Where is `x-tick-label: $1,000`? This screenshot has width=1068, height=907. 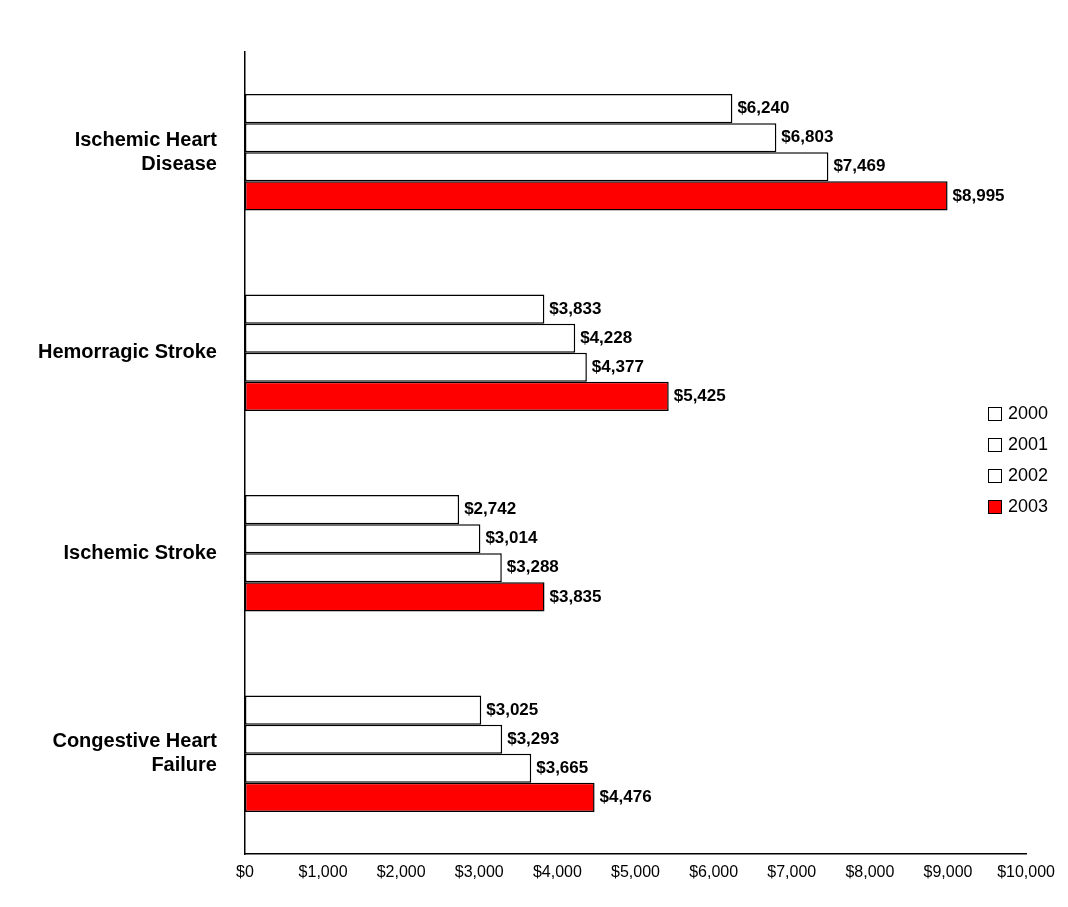 x-tick-label: $1,000 is located at coordinates (323, 872).